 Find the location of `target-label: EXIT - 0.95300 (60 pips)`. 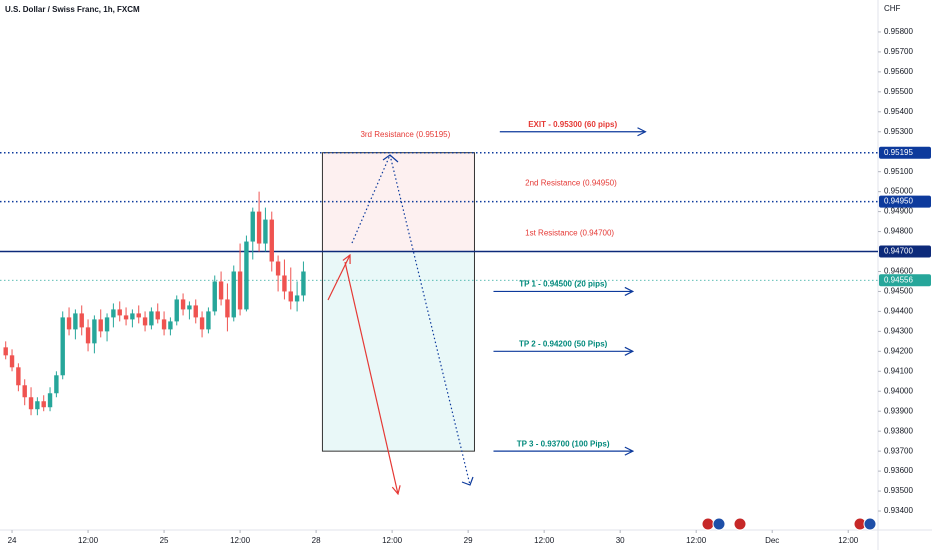

target-label: EXIT - 0.95300 (60 pips) is located at coordinates (572, 124).